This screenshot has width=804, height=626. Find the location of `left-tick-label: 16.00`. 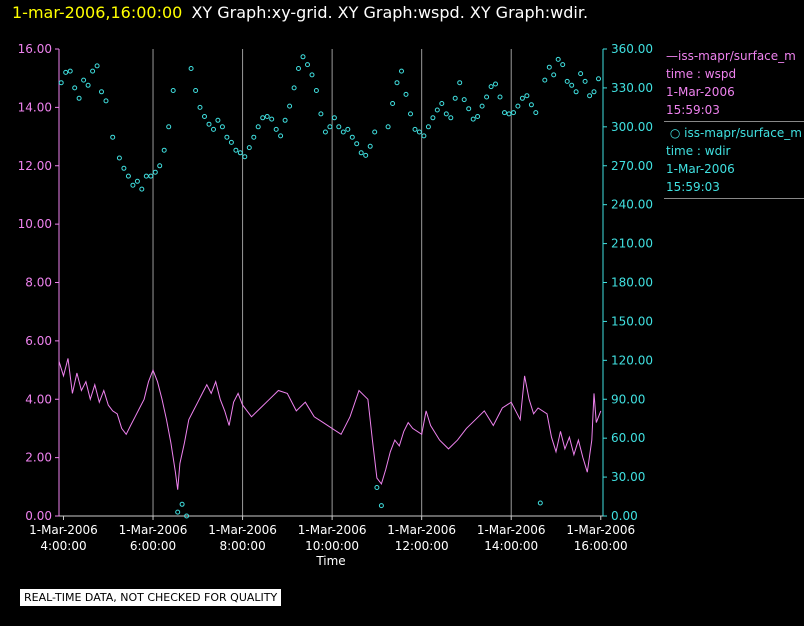

left-tick-label: 16.00 is located at coordinates (35, 49).